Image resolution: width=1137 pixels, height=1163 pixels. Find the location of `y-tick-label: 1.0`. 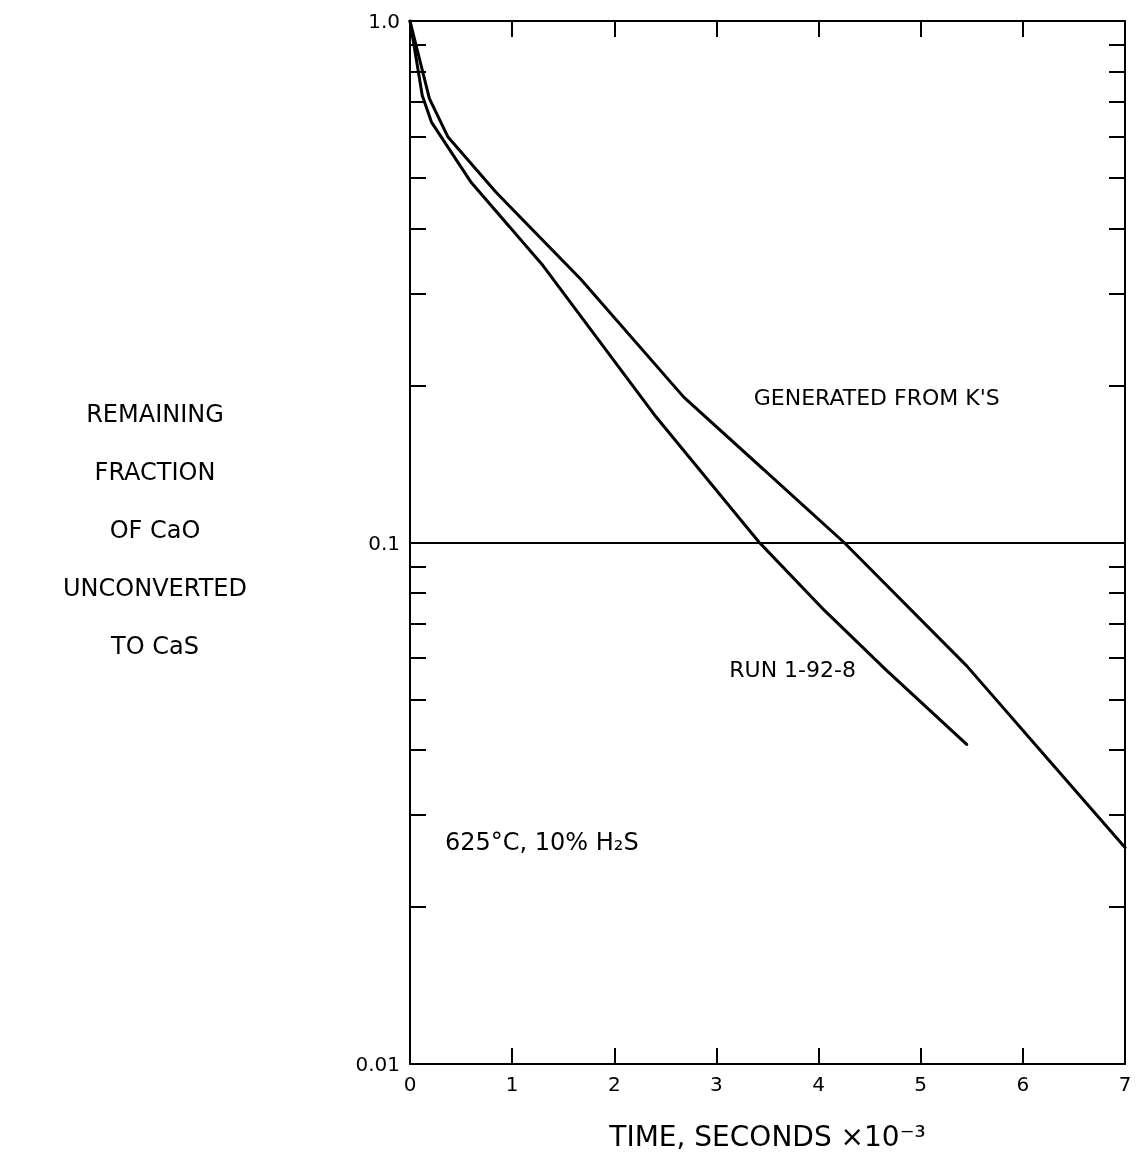

y-tick-label: 1.0 is located at coordinates (384, 21).